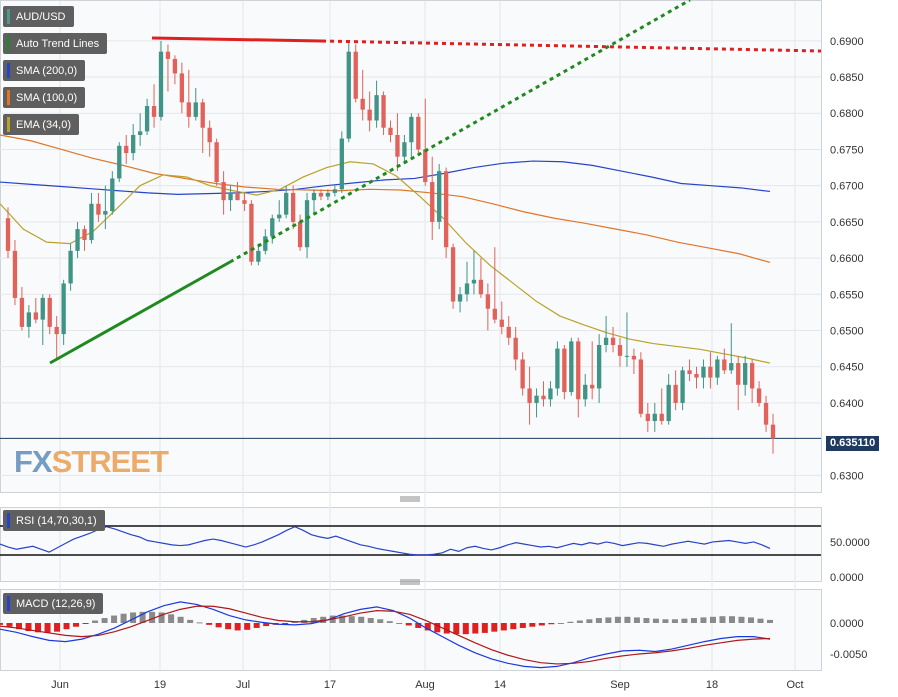 The image size is (898, 697). I want to click on trend-swatch, so click(8, 43).